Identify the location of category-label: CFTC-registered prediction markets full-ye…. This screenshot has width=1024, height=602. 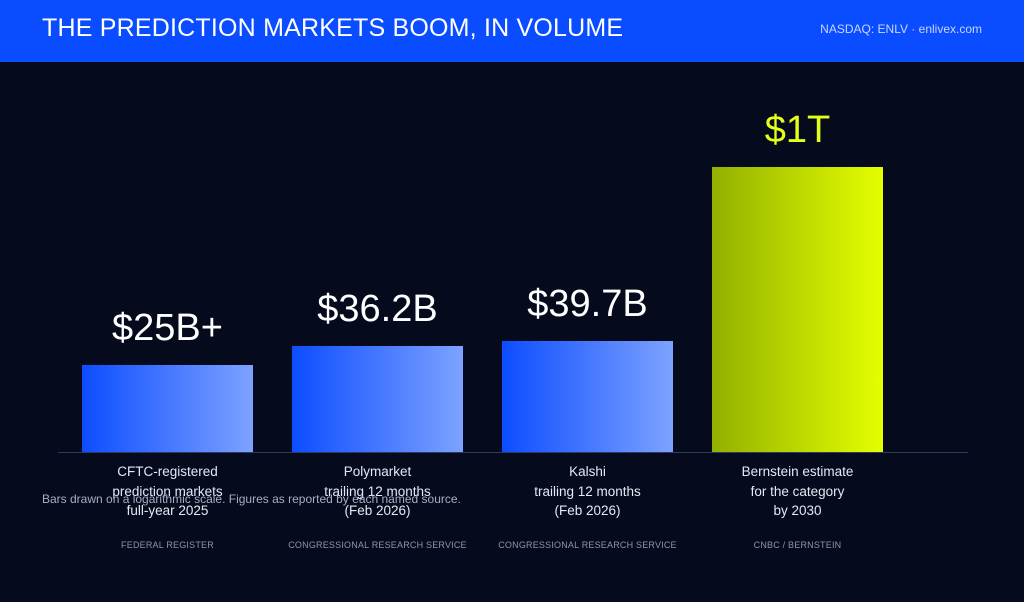
(168, 491).